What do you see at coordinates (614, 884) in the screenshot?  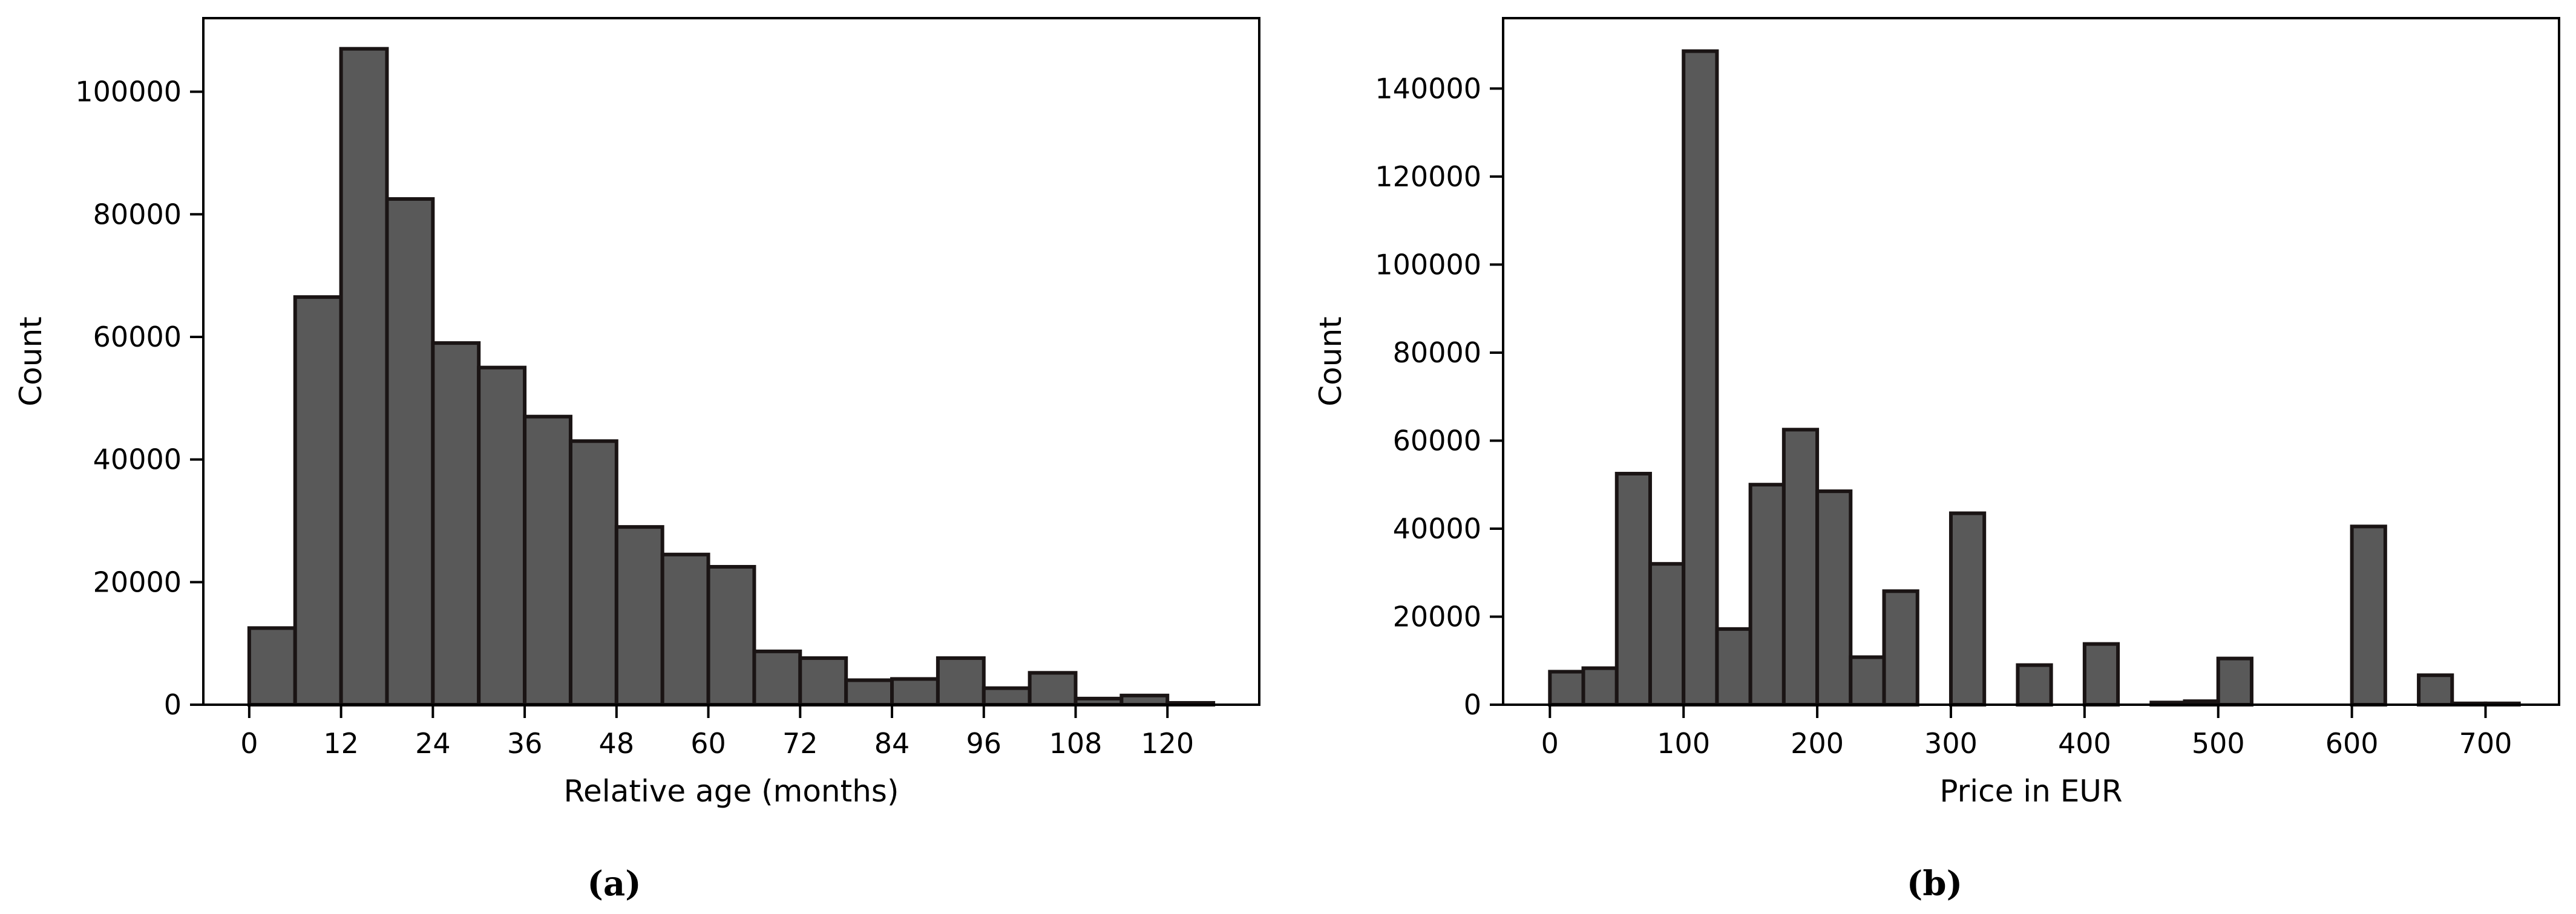 I see `subfigure-caption: (a)` at bounding box center [614, 884].